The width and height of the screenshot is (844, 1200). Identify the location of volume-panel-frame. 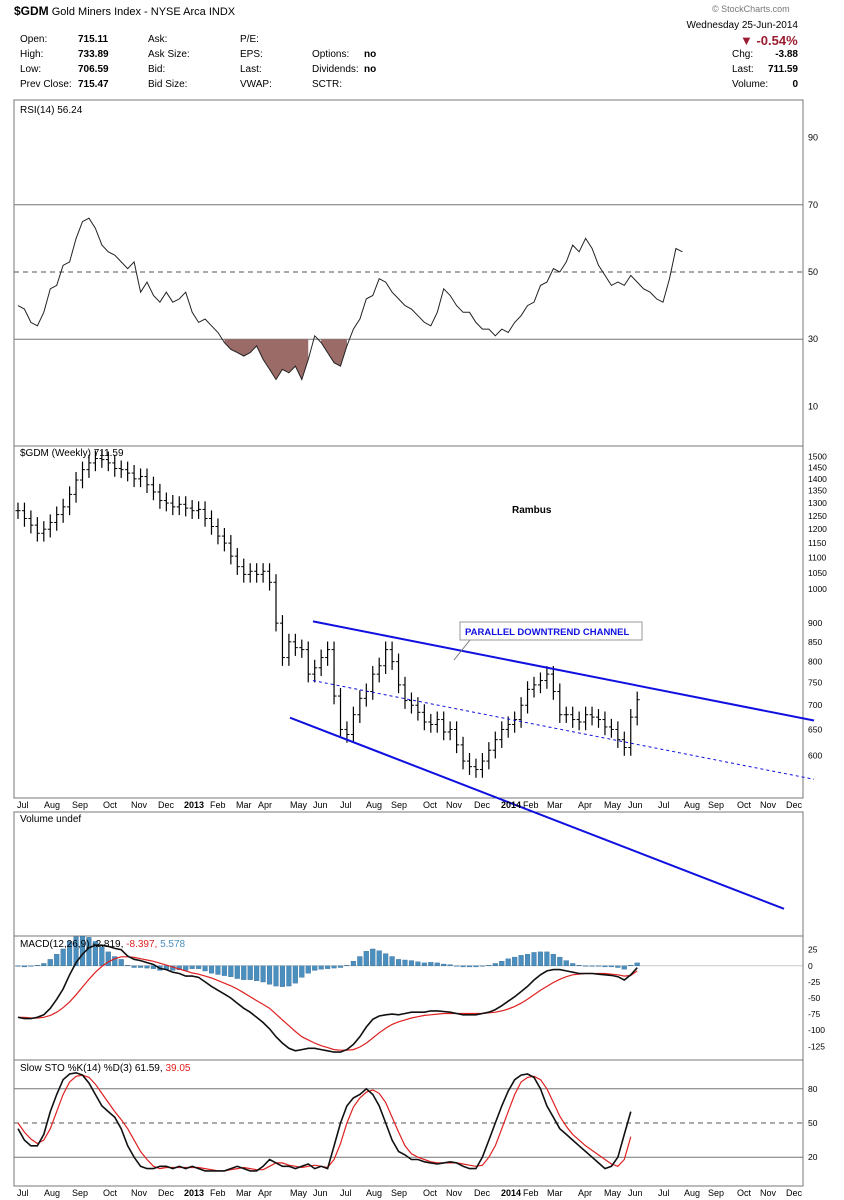
(408, 874).